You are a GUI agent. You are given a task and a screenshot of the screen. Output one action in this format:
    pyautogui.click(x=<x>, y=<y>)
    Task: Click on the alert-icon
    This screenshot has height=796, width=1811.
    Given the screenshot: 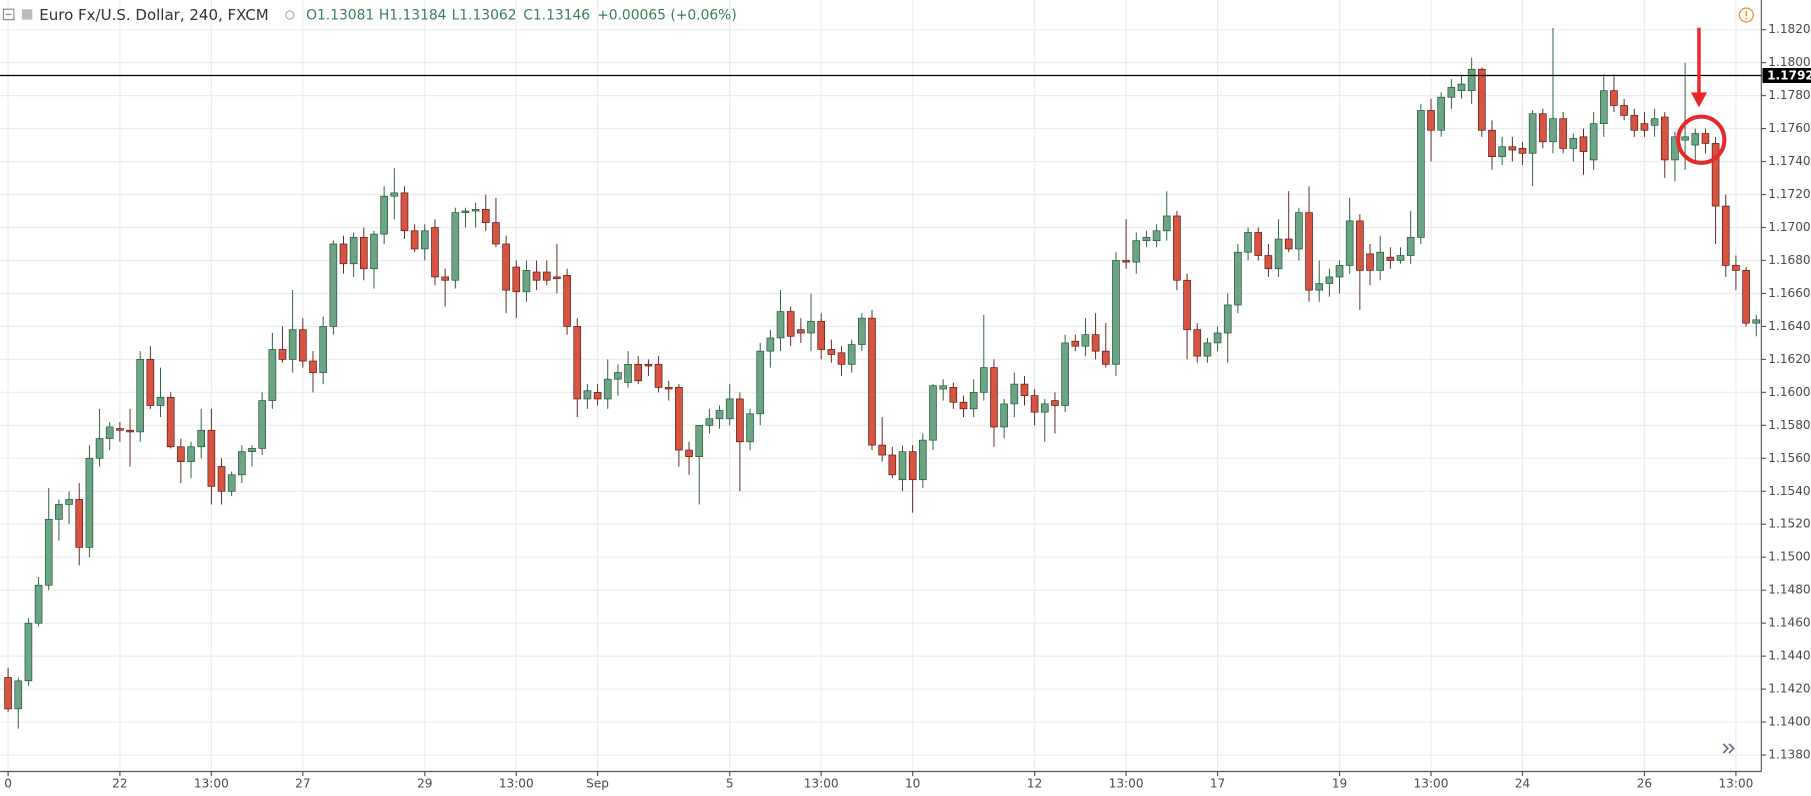 What is the action you would take?
    pyautogui.click(x=1746, y=15)
    